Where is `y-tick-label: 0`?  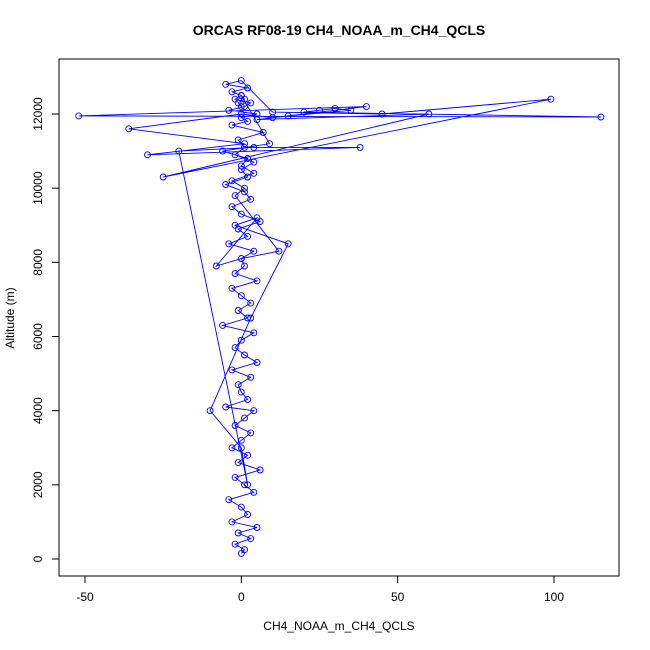 y-tick-label: 0 is located at coordinates (38, 558).